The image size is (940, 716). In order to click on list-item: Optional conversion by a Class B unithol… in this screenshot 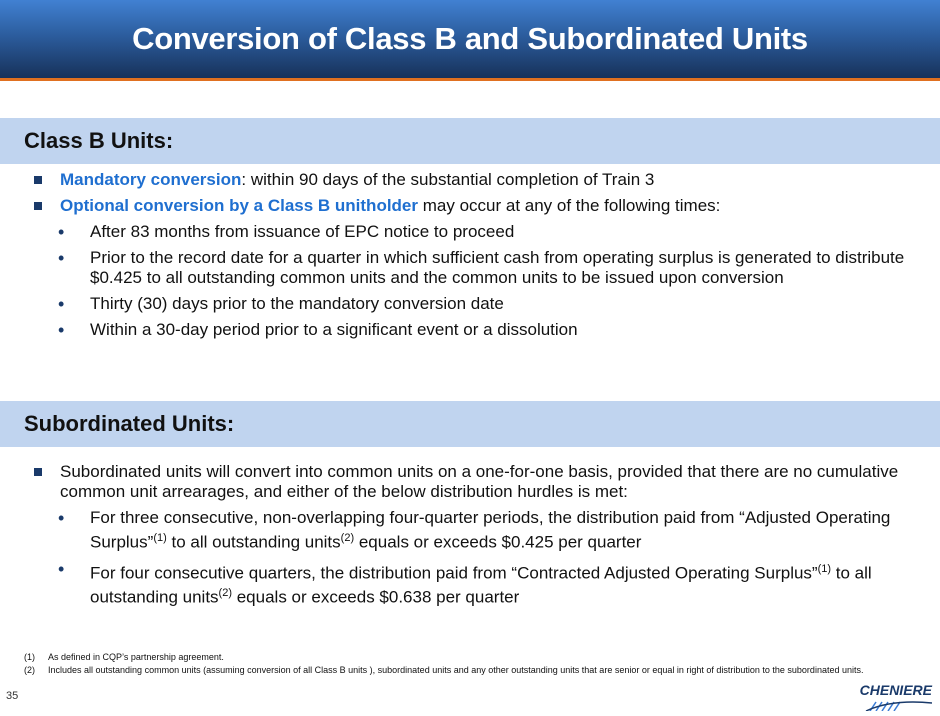, I will do `click(474, 206)`.